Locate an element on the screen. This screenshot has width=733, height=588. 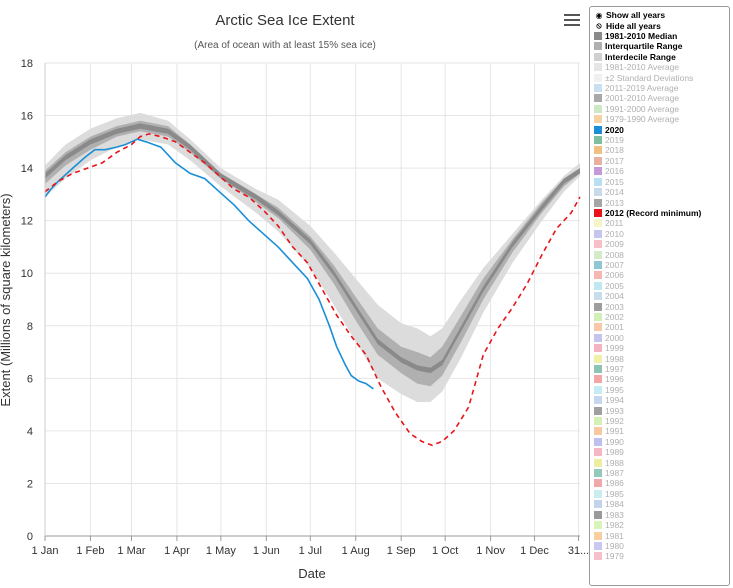
legend-item: 1982 is located at coordinates (661, 525).